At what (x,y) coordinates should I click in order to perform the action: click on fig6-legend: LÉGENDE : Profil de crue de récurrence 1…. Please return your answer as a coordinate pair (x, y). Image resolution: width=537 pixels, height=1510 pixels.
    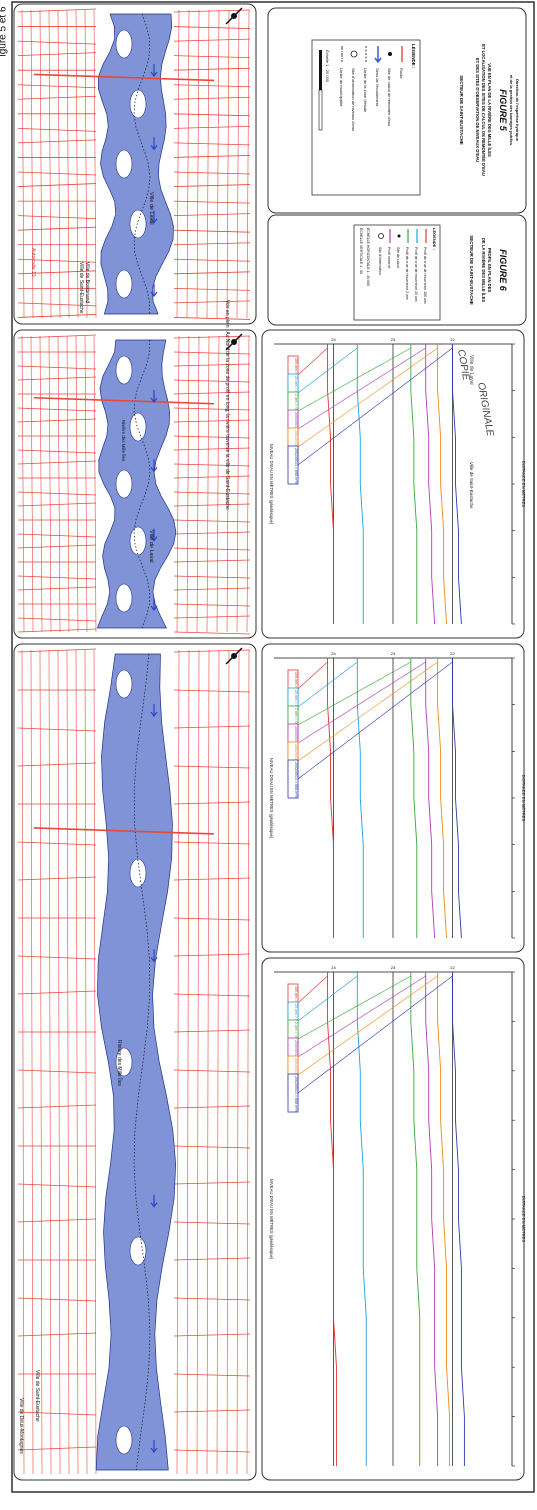
    Looking at the image, I should click on (397, 272).